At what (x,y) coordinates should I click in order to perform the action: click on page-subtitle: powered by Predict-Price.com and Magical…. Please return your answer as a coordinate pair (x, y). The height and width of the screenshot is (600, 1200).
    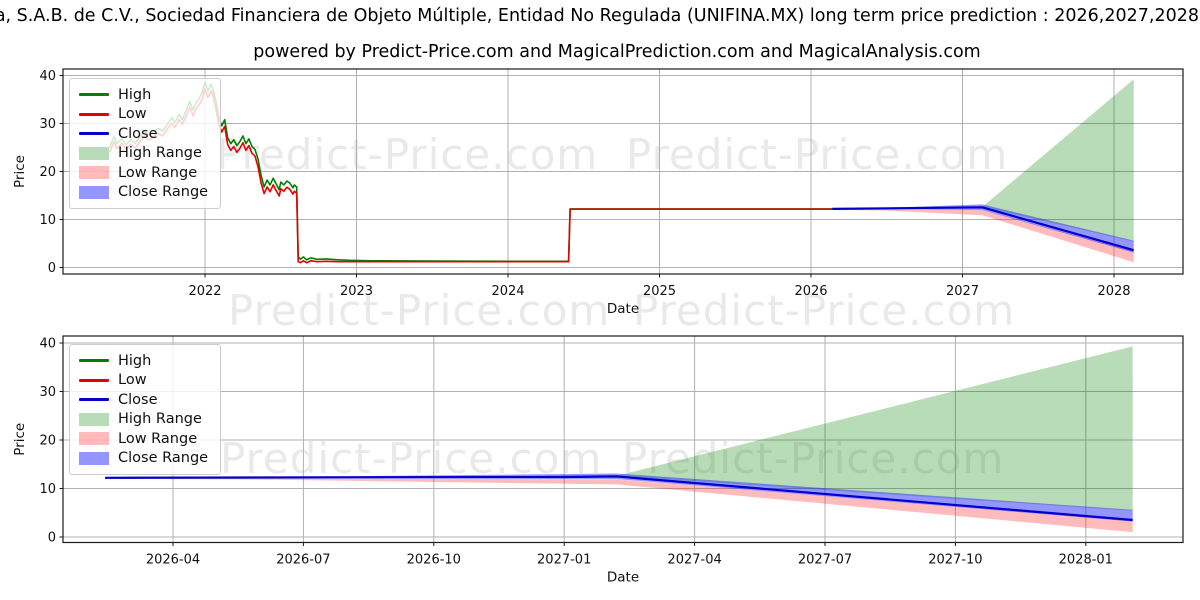
    Looking at the image, I should click on (617, 52).